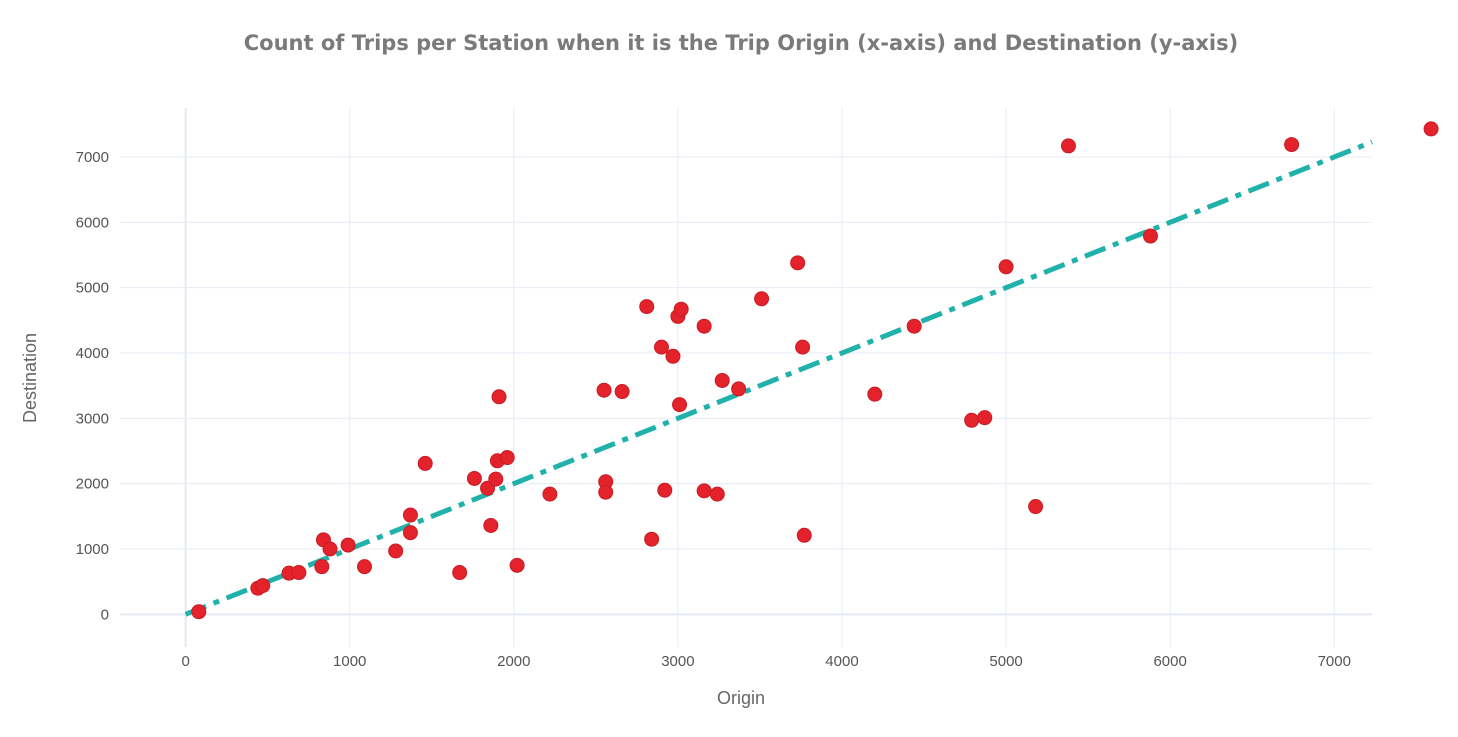 The width and height of the screenshot is (1458, 737). I want to click on x-tick-label: 2000, so click(513, 661).